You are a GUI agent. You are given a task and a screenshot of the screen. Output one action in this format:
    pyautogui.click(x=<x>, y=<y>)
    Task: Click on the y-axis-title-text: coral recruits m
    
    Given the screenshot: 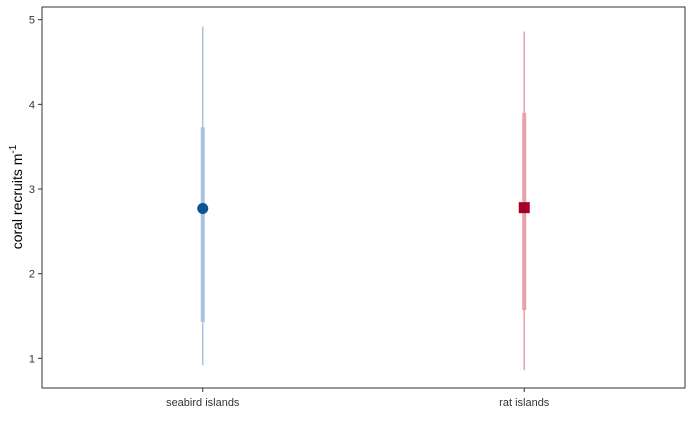 What is the action you would take?
    pyautogui.click(x=17, y=202)
    